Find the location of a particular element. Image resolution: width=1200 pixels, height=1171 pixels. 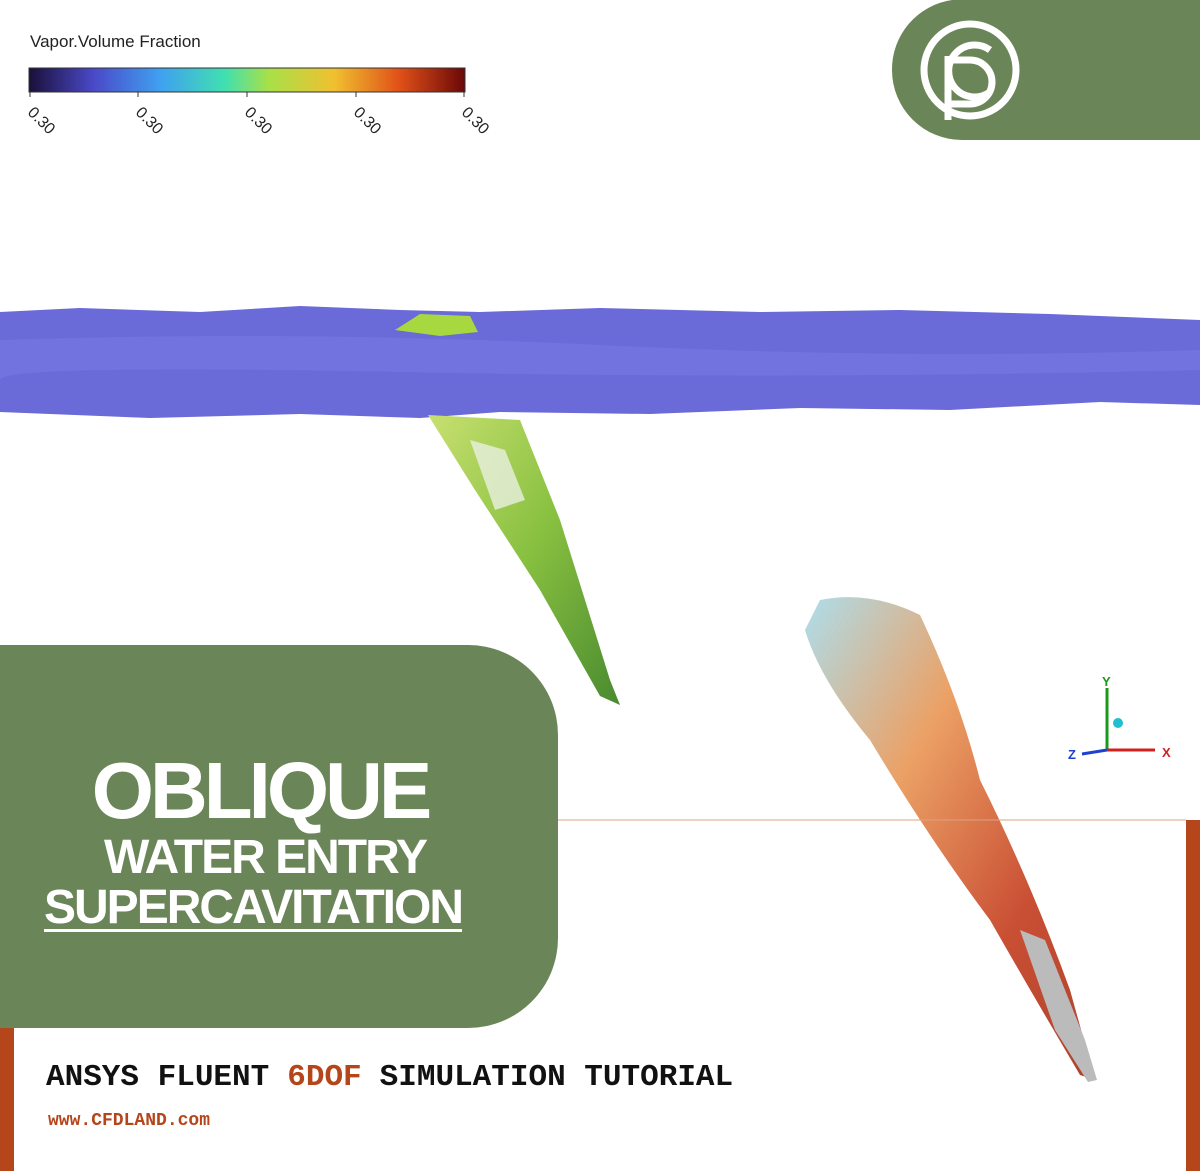

subtitle-highlight: 6DOF is located at coordinates (324, 1077).